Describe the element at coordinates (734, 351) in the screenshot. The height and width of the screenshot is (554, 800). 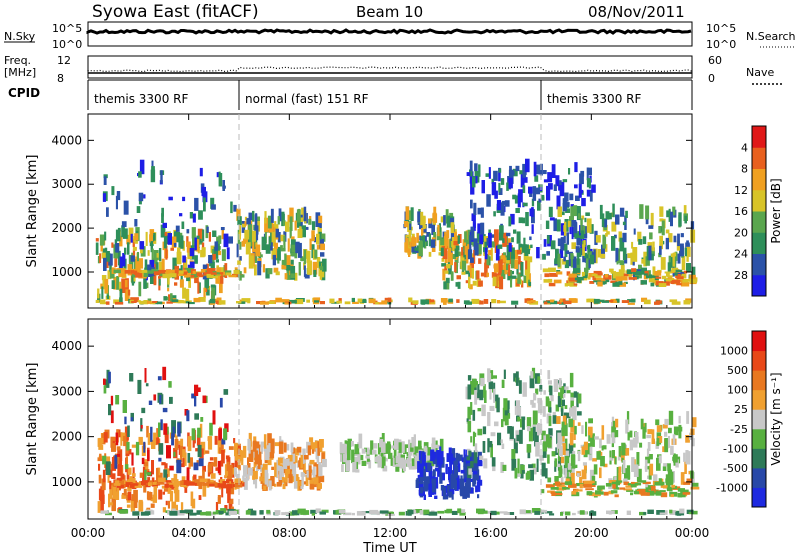
I see `colorbar-tick-label: 1000` at that location.